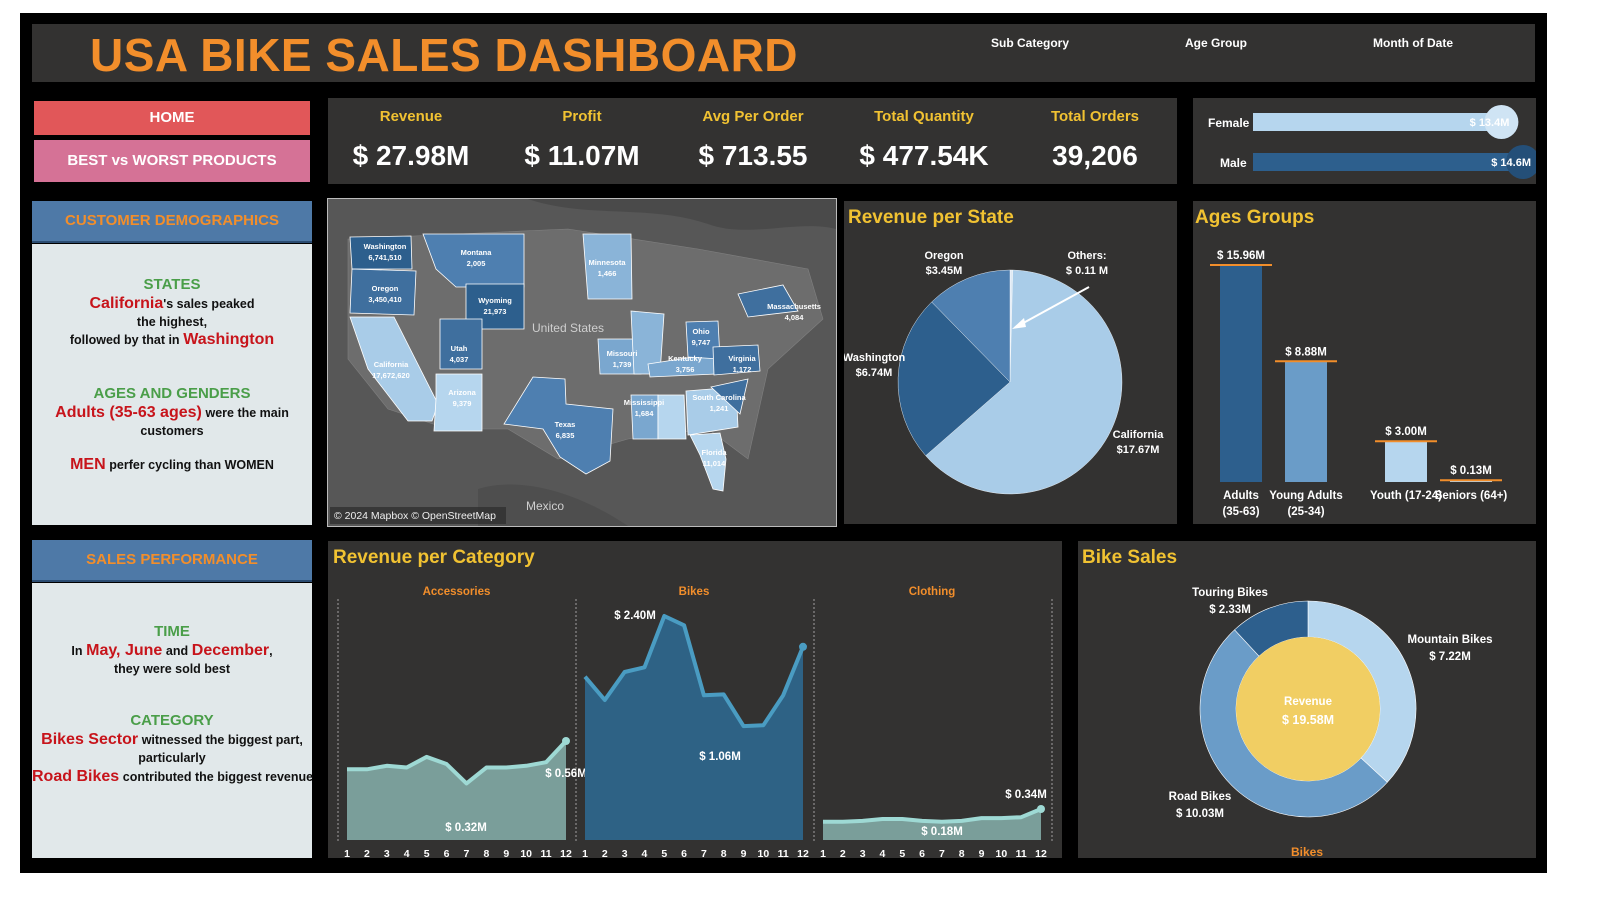 This screenshot has height=899, width=1599. What do you see at coordinates (1255, 217) in the screenshot?
I see `ages-groups-title: Ages Groups` at bounding box center [1255, 217].